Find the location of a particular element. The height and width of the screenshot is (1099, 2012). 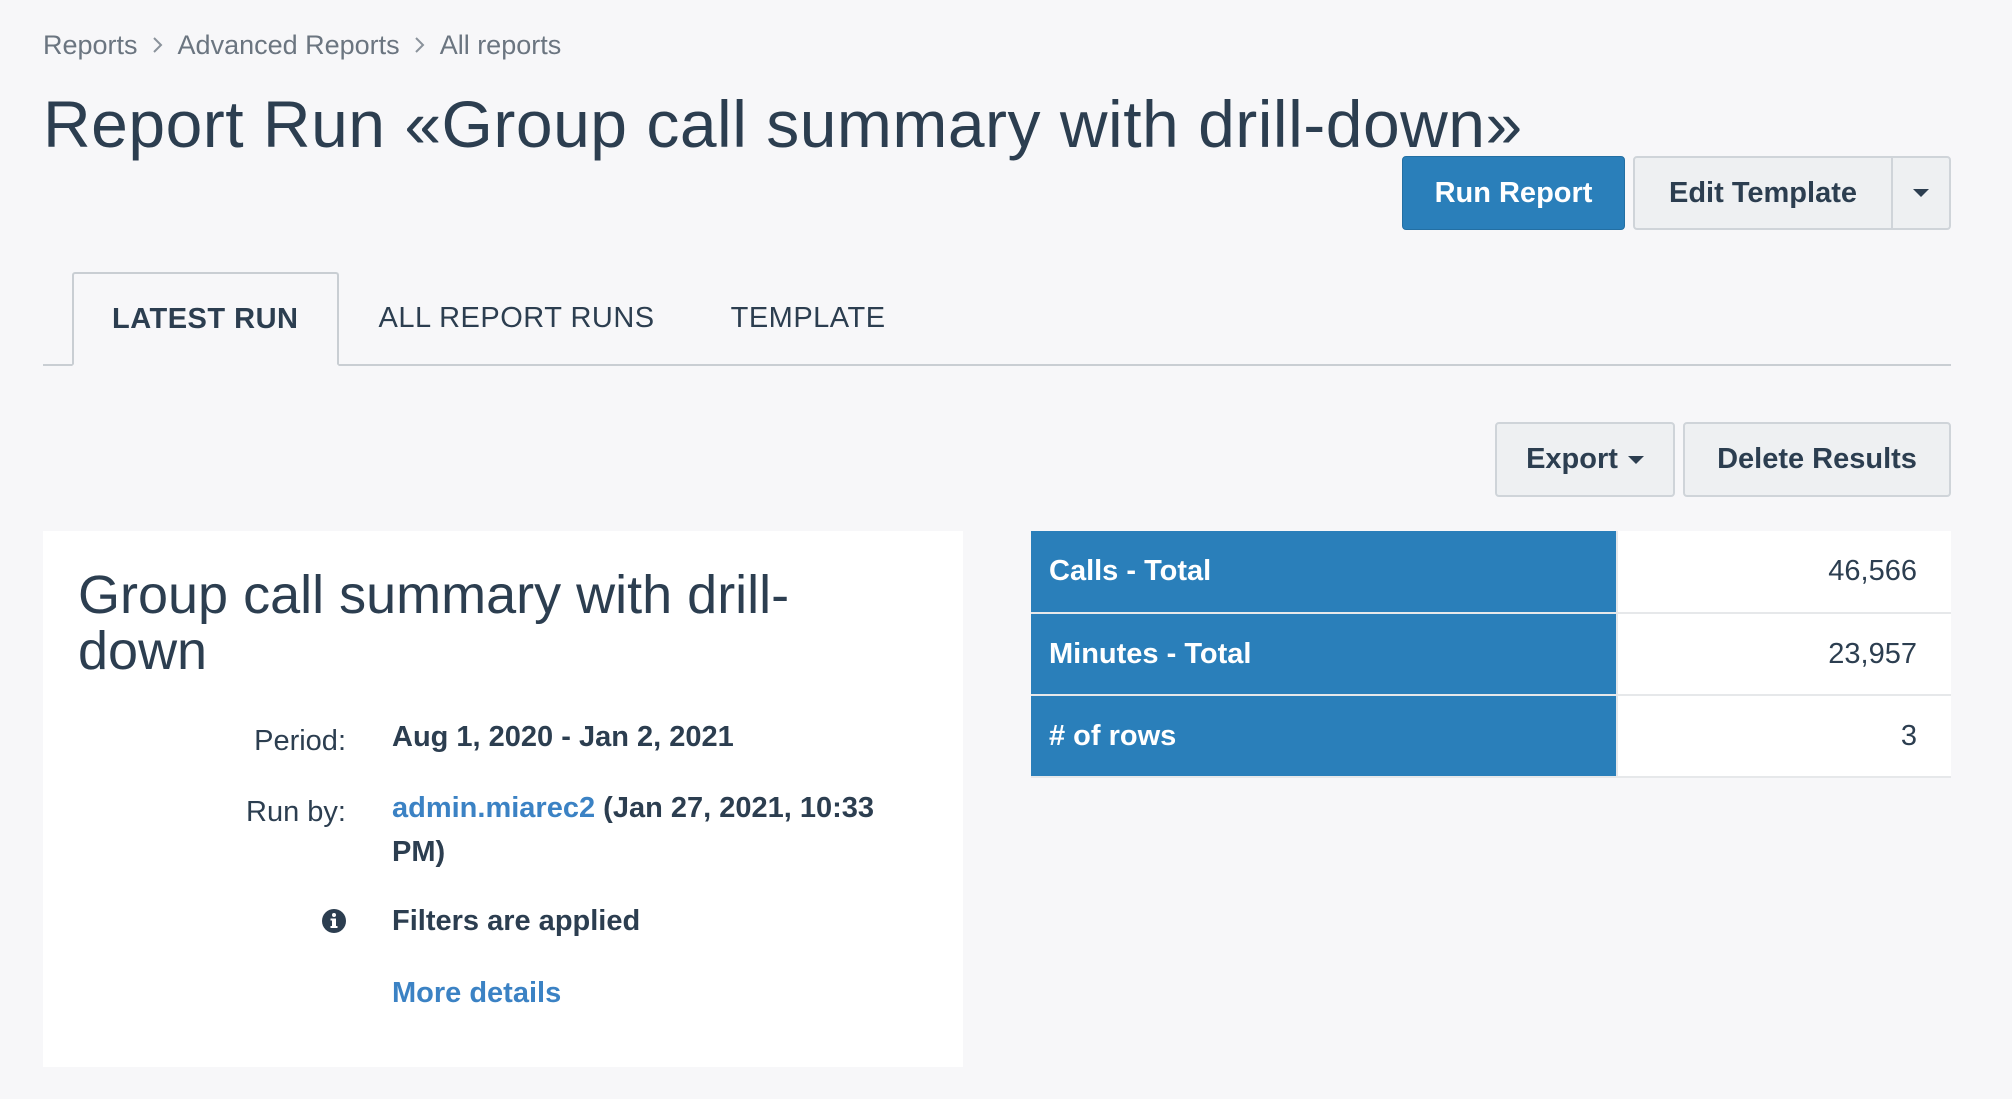

table-row: Calls - Total 46,566 is located at coordinates (1491, 572).